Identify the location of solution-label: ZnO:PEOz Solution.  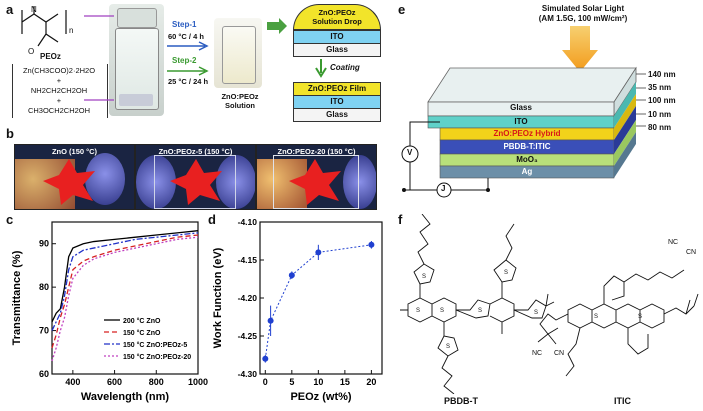
(240, 101).